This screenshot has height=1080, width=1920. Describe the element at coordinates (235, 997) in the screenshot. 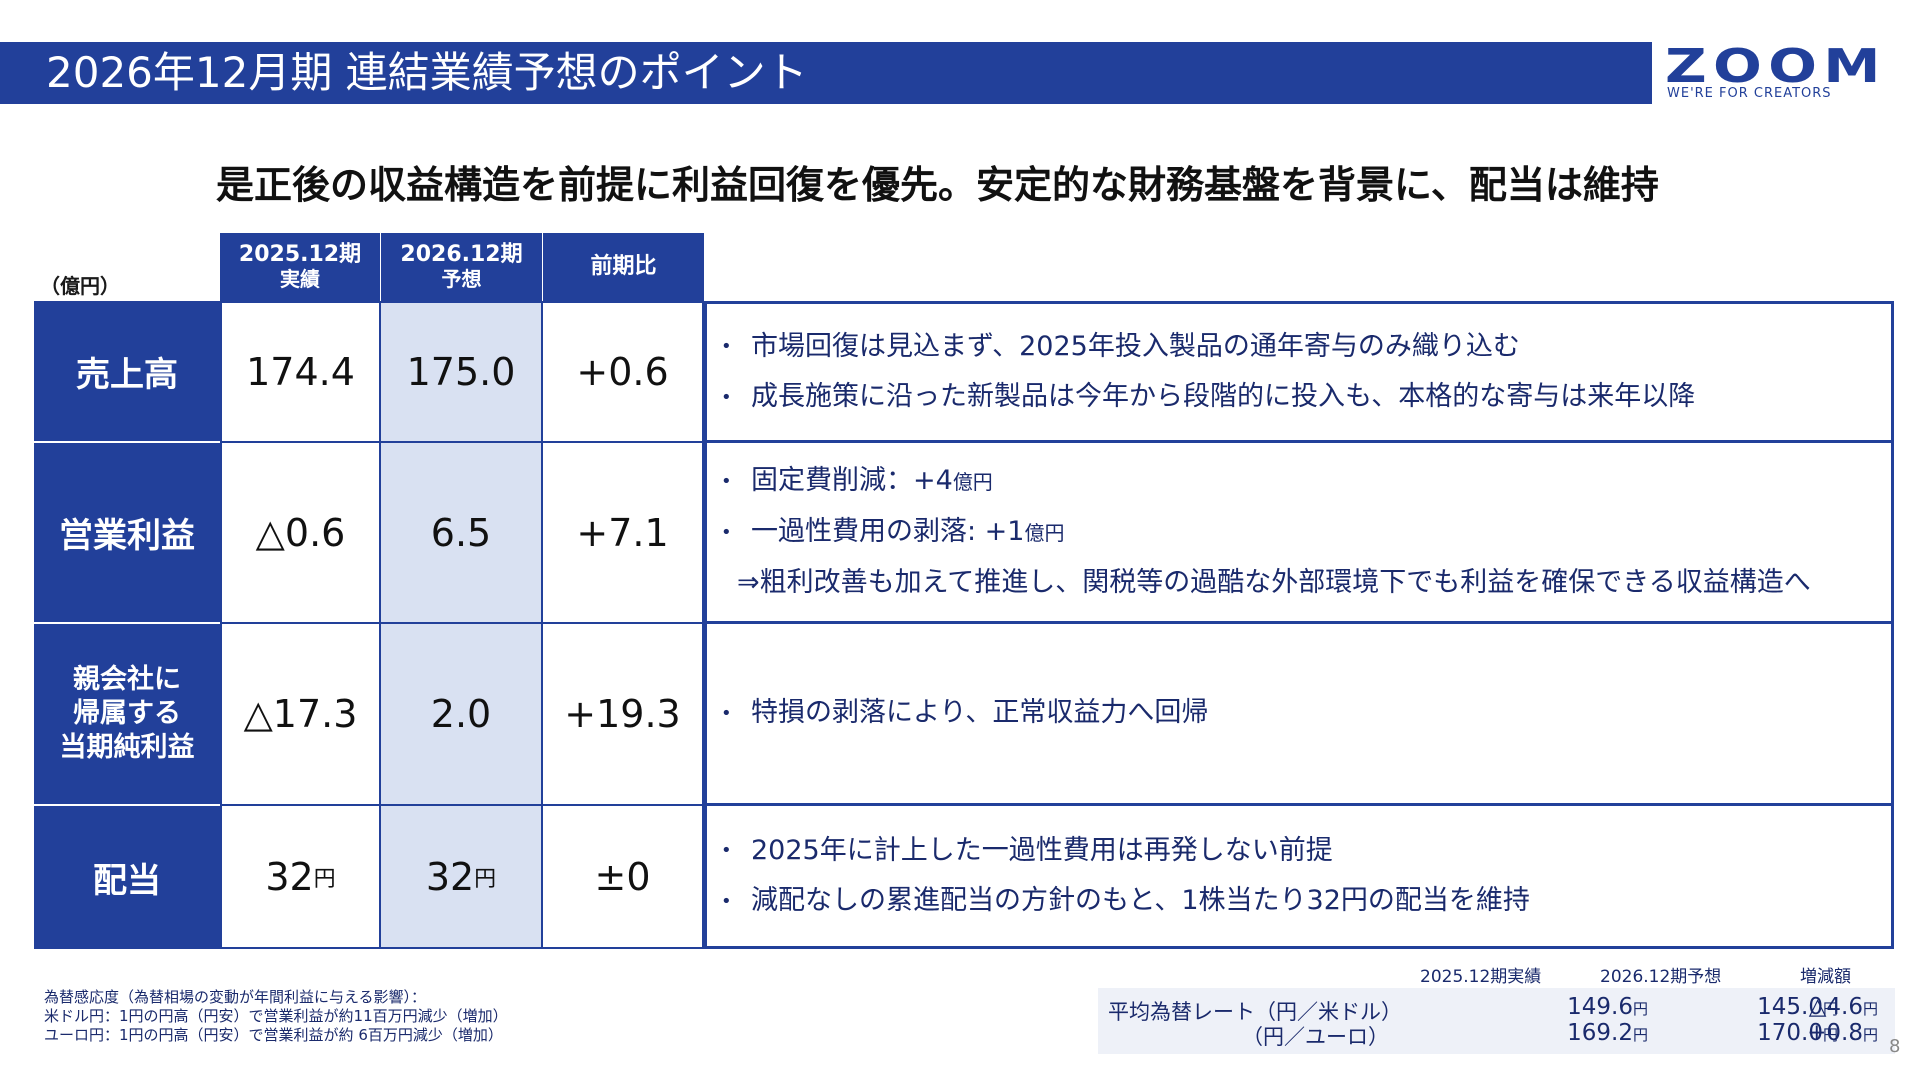

I see `footnote-line: 為替感応度（為替相場の変動が年間利益に与える影響）：` at that location.